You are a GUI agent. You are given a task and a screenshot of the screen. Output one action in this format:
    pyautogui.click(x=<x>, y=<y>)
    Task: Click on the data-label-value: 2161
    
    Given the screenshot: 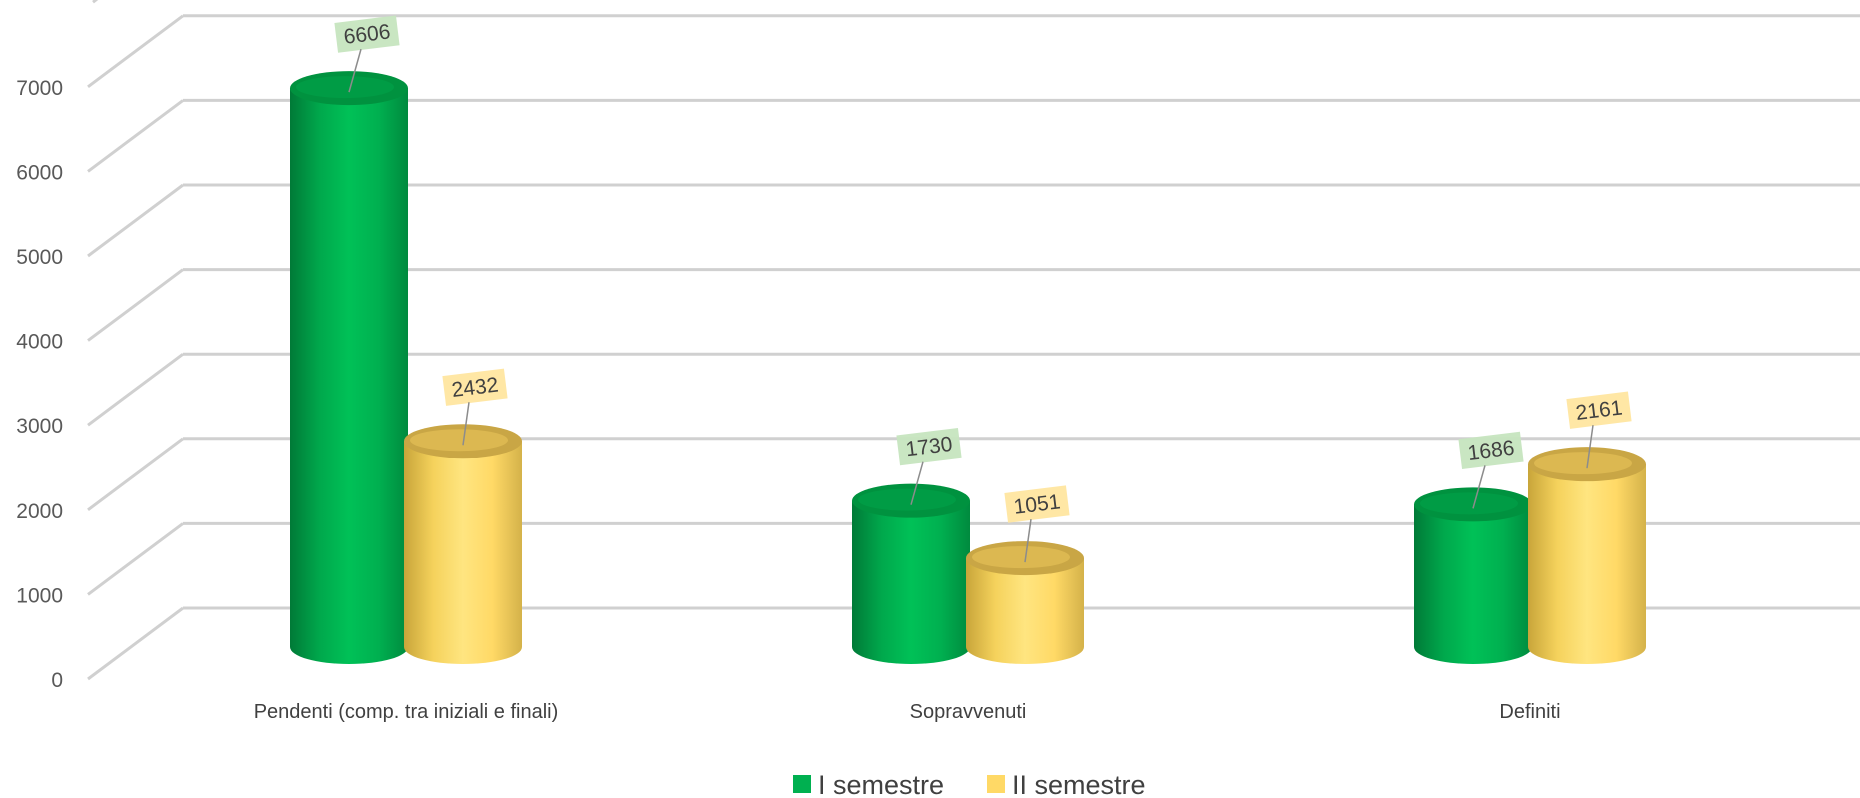 What is the action you would take?
    pyautogui.click(x=1598, y=410)
    